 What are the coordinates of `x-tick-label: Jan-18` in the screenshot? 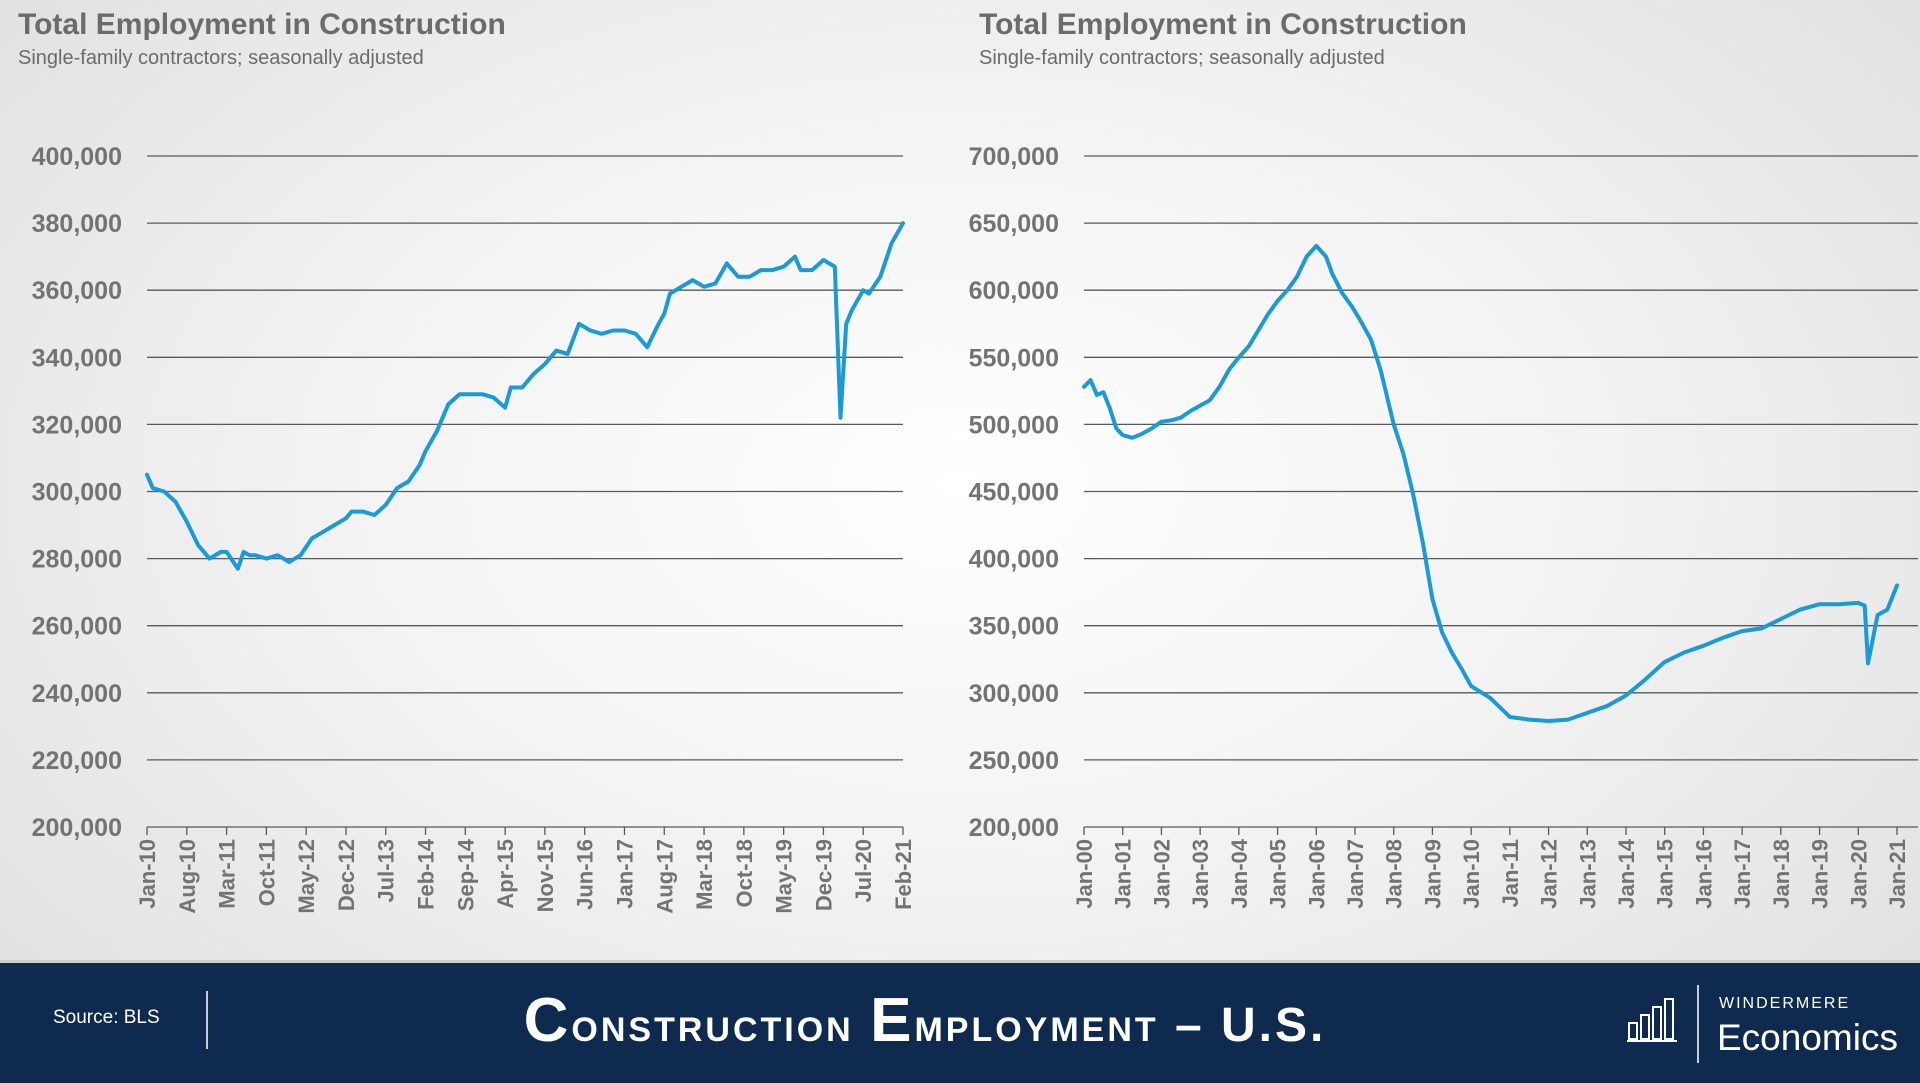 It's located at (1781, 874).